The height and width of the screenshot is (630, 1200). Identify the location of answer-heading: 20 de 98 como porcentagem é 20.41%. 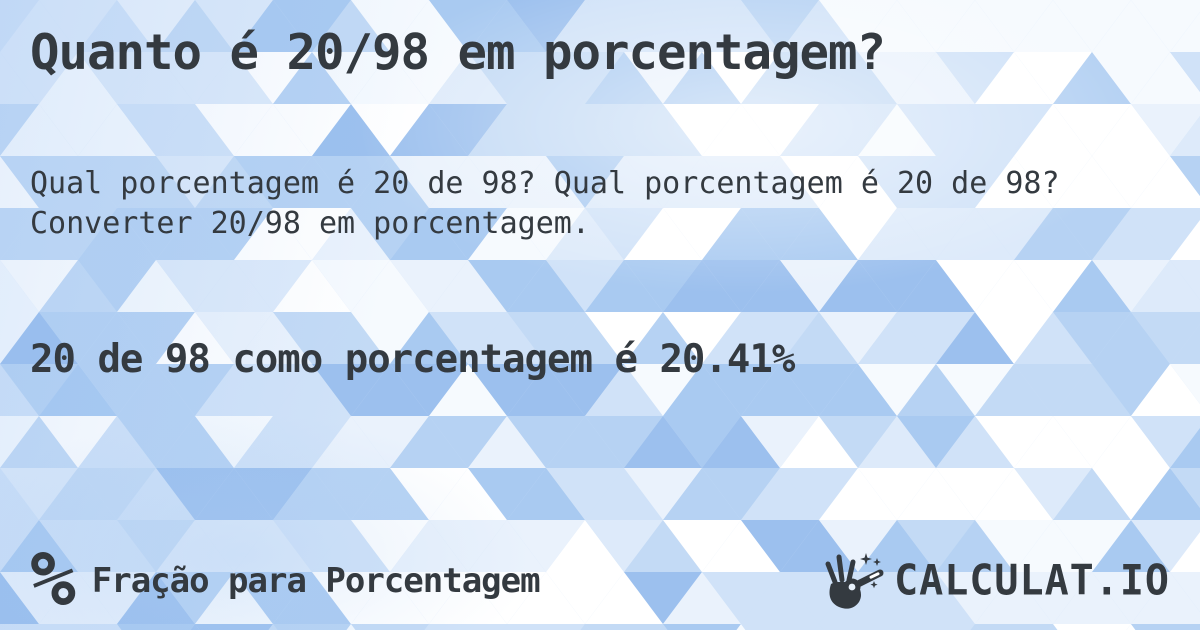
(412, 359).